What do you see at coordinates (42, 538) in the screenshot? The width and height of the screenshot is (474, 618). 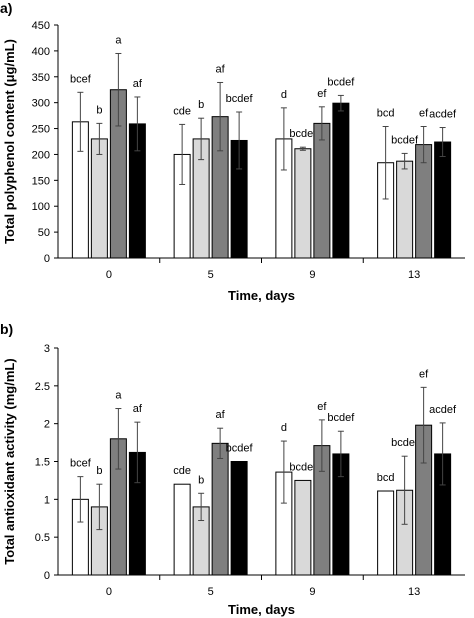 I see `y-tick-label: 0.5` at bounding box center [42, 538].